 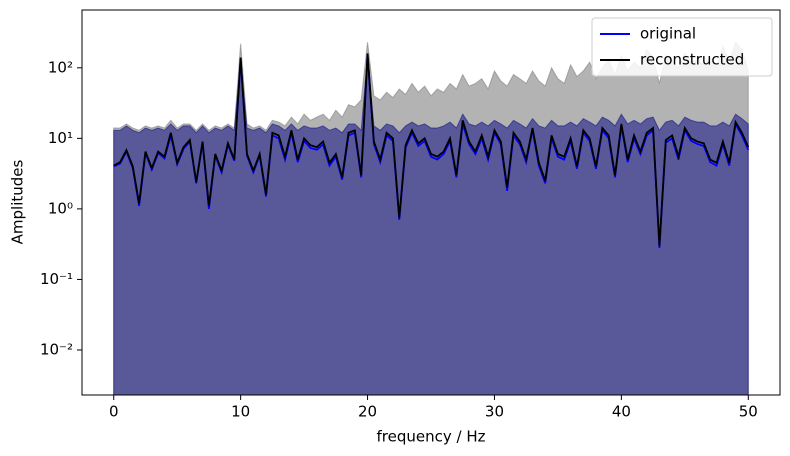 I want to click on x-tick-label: 10, so click(x=240, y=412).